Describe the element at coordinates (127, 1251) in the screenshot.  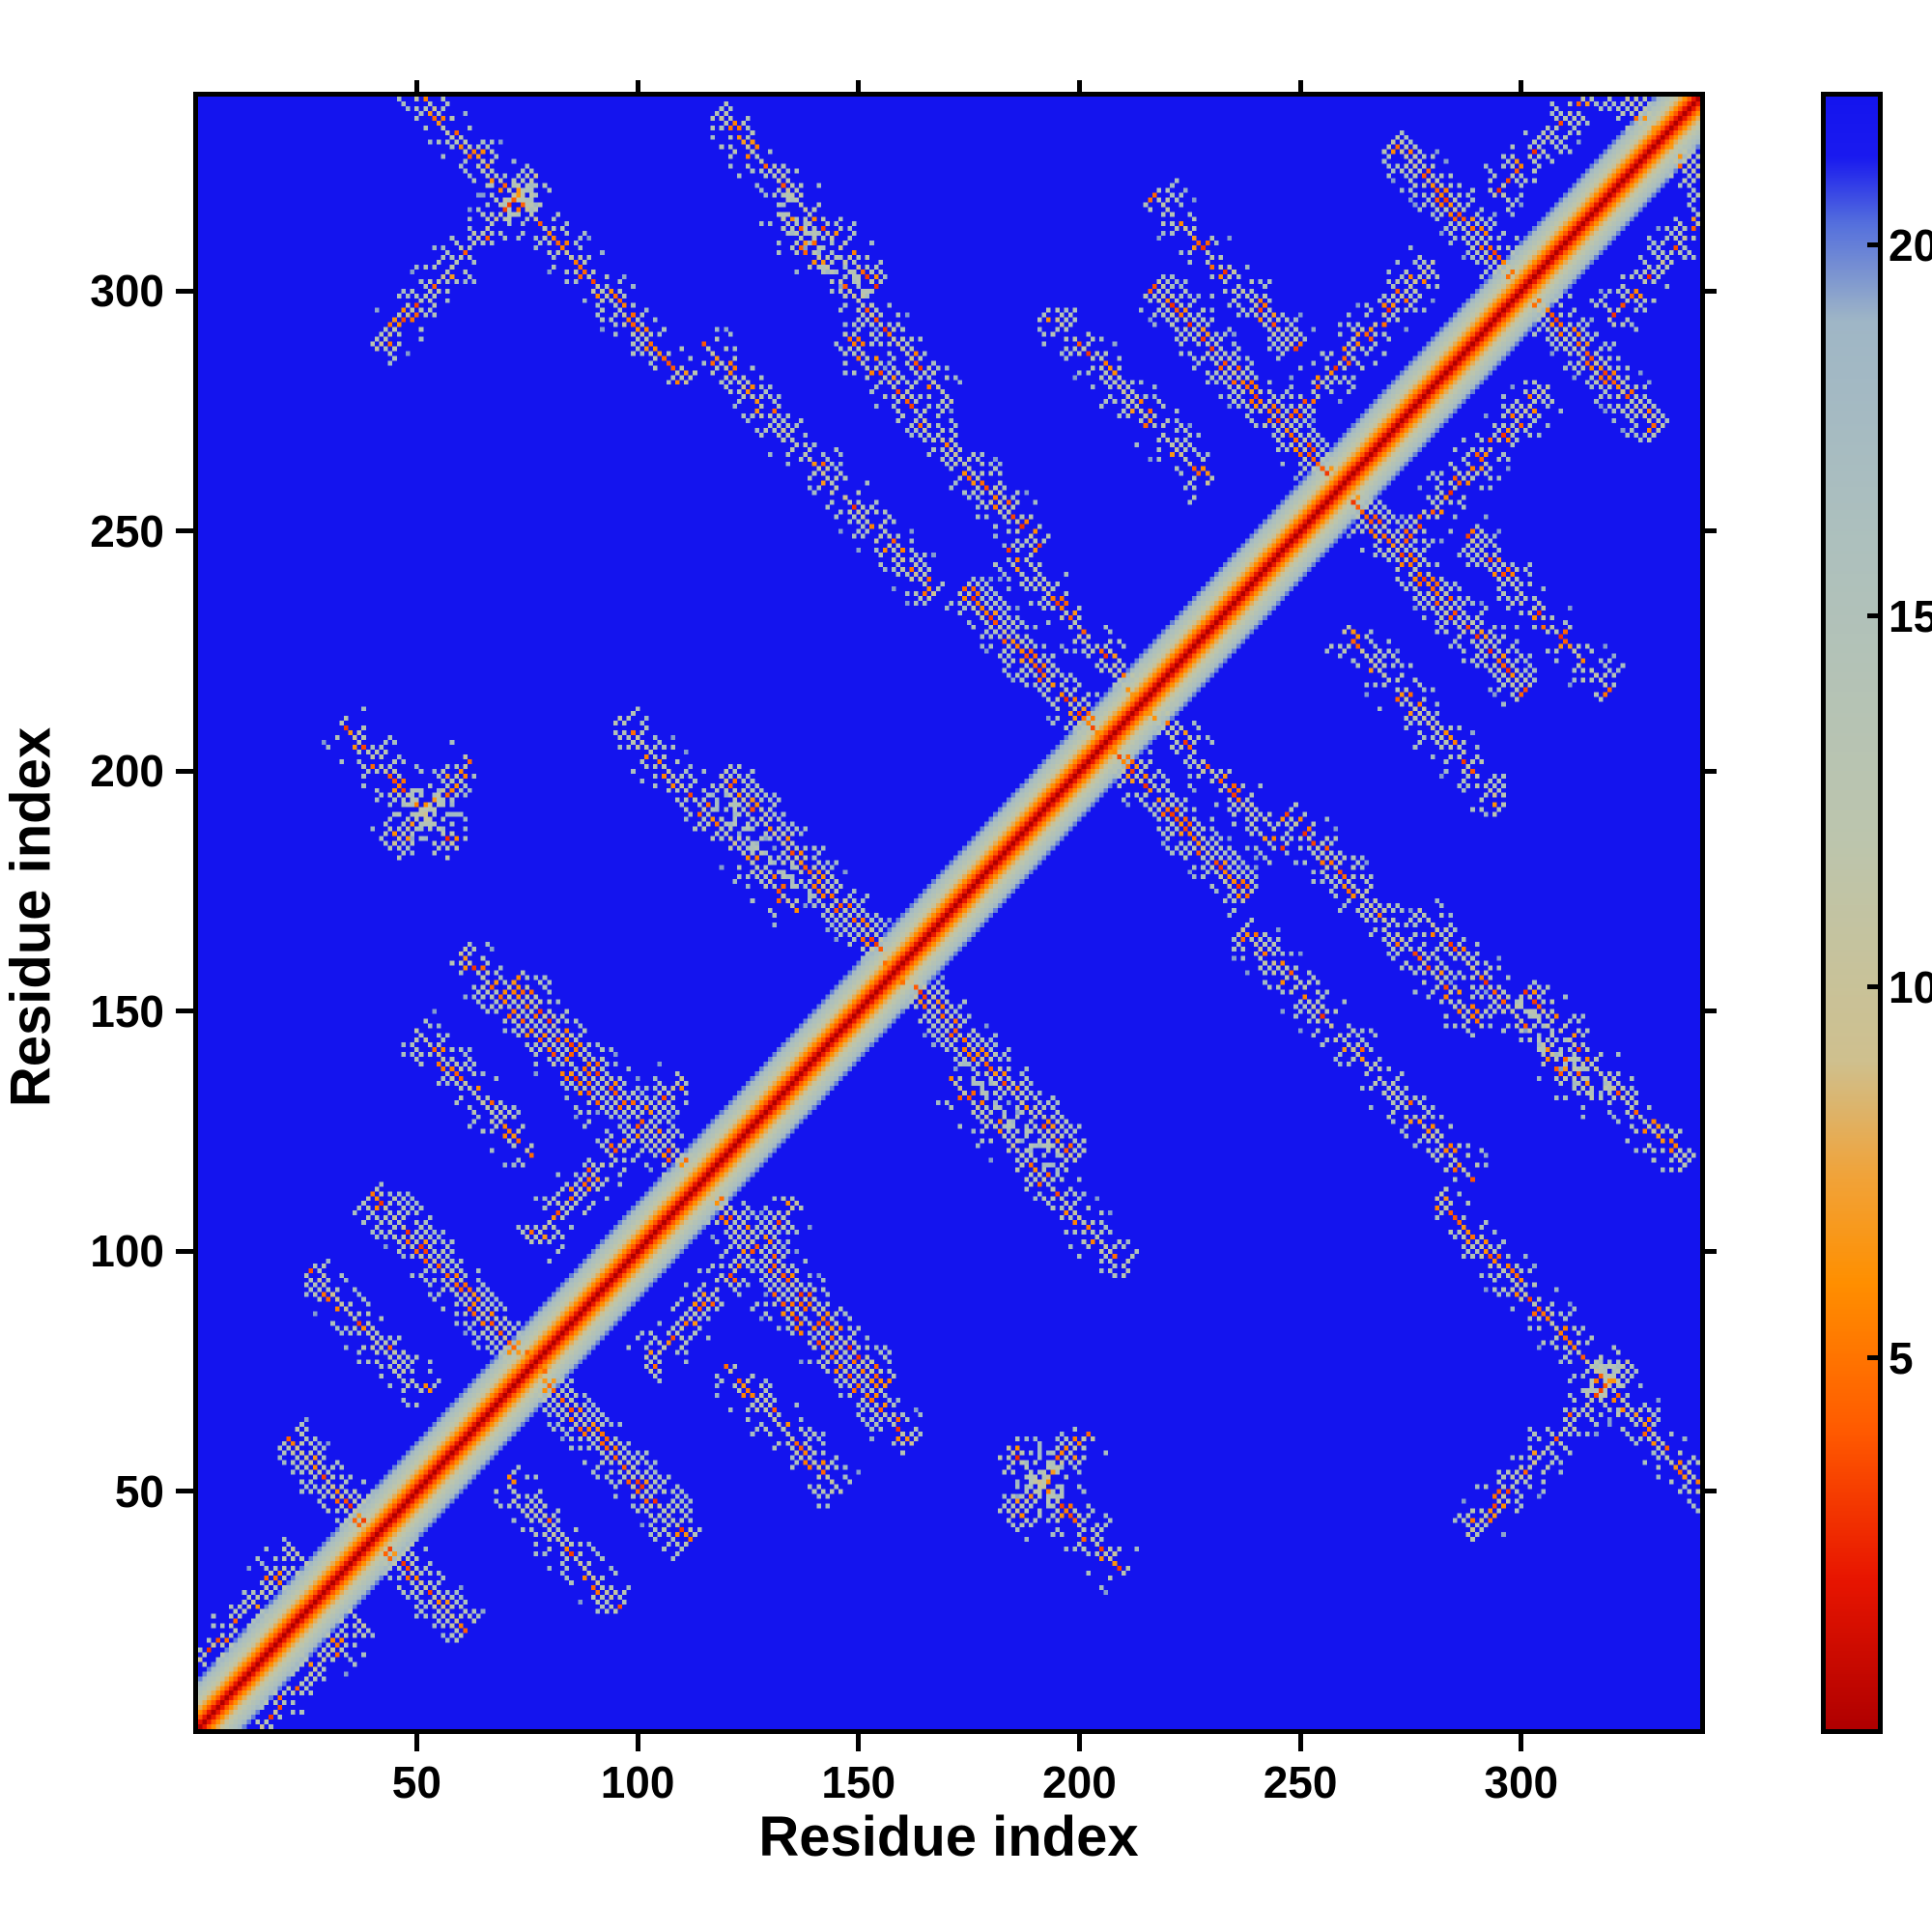
I see `y-axis-tick-label: 100` at that location.